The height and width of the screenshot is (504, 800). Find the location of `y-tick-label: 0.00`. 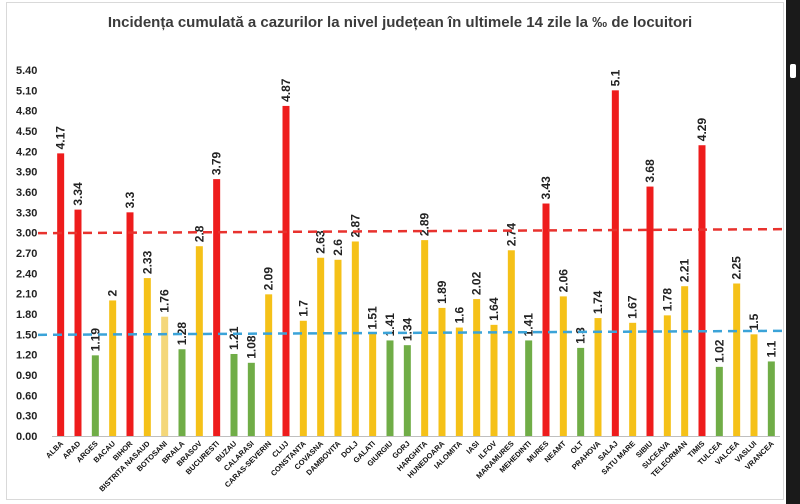

y-tick-label: 0.00 is located at coordinates (26, 437).